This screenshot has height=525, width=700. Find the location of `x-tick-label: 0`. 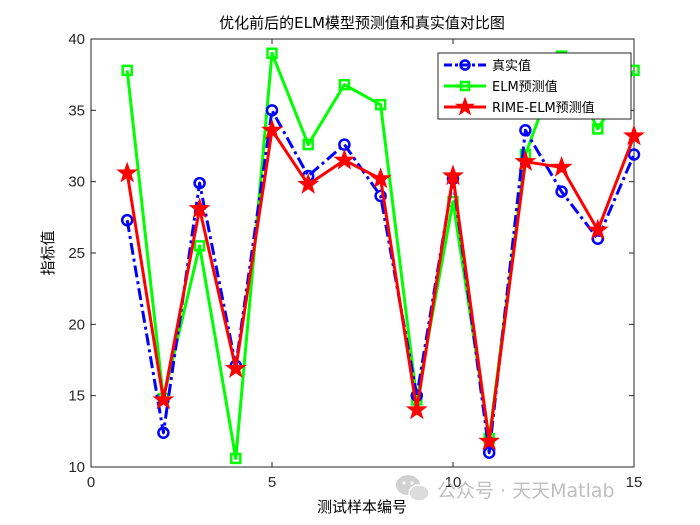

x-tick-label: 0 is located at coordinates (91, 482).